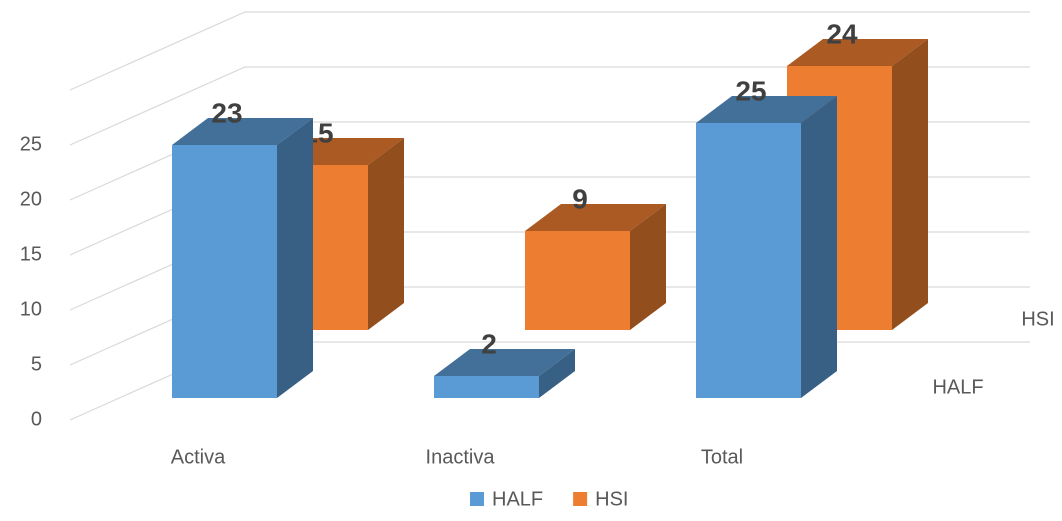 This screenshot has height=521, width=1062. What do you see at coordinates (31, 254) in the screenshot?
I see `y-tick-label: 15` at bounding box center [31, 254].